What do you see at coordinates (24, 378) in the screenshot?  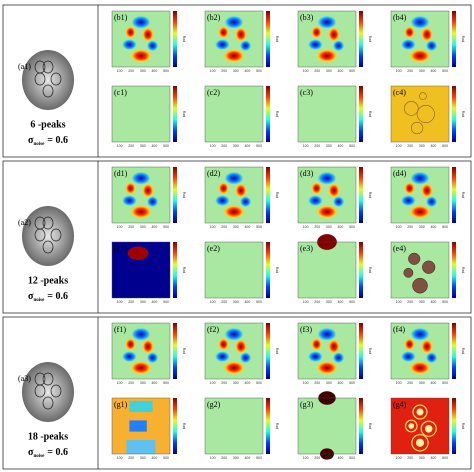 I see `image-label: (a3)` at bounding box center [24, 378].